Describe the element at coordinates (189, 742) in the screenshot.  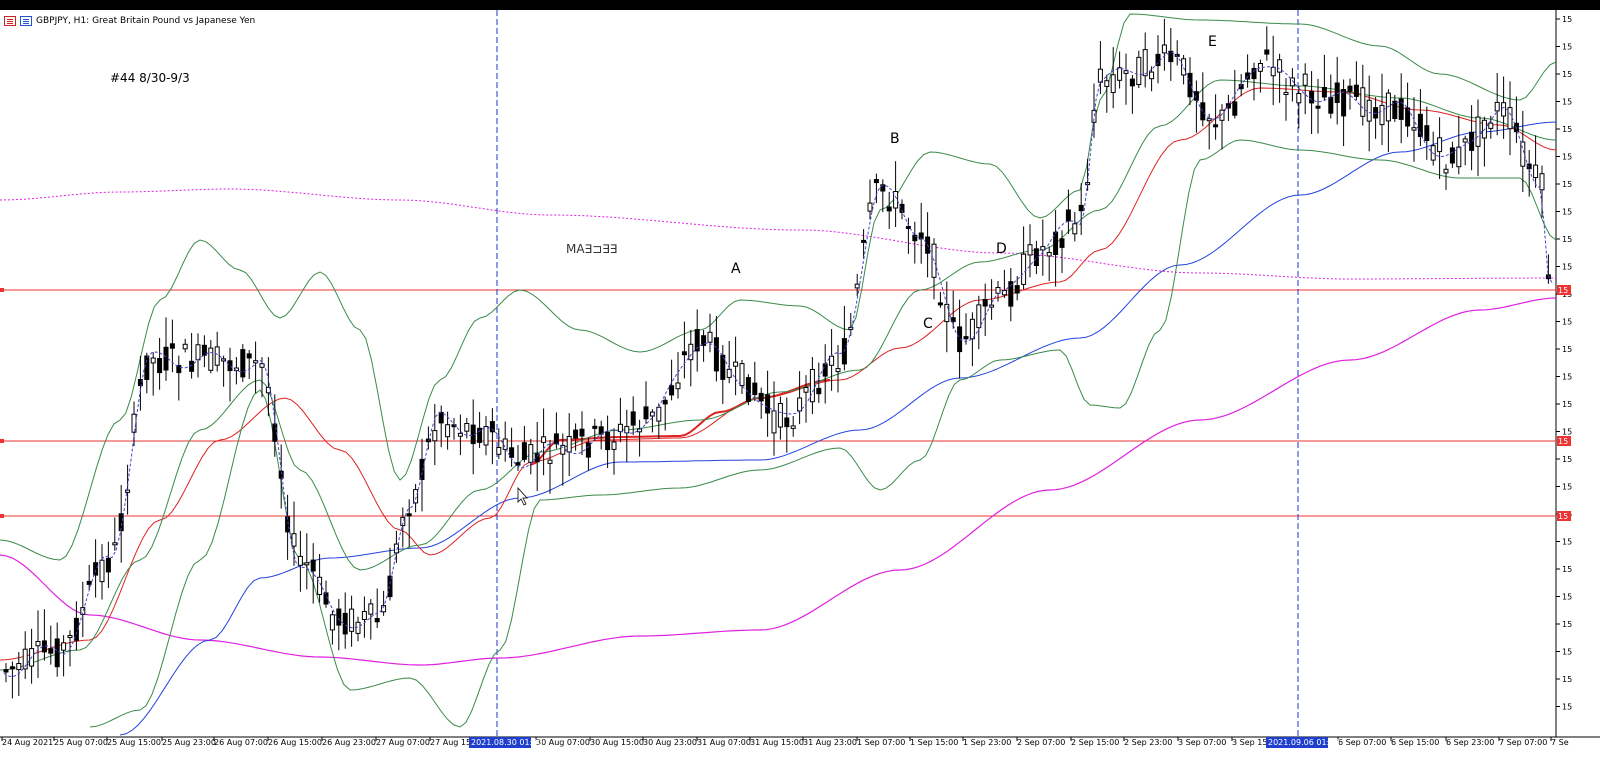
I see `time-axis-tick-label: 25 Aug 23:00` at that location.